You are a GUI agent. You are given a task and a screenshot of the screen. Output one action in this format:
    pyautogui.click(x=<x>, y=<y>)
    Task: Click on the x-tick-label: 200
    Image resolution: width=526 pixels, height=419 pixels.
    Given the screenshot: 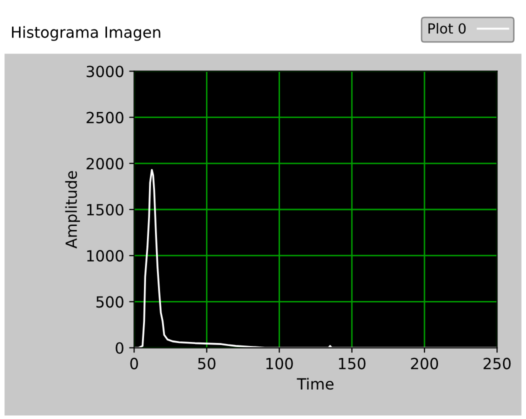 What is the action you would take?
    pyautogui.click(x=424, y=364)
    